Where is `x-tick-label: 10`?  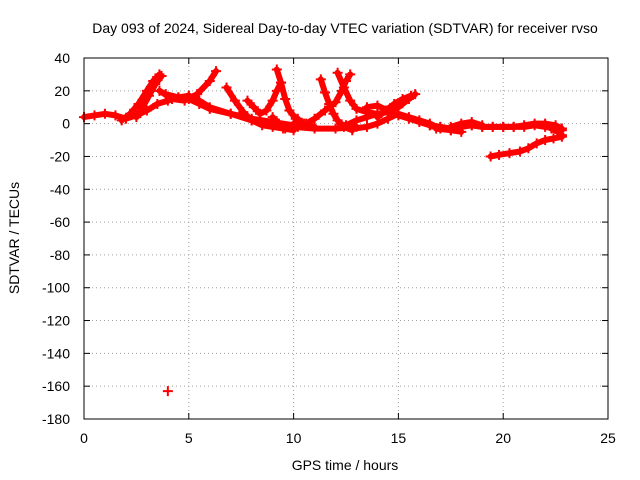 x-tick-label: 10 is located at coordinates (294, 438).